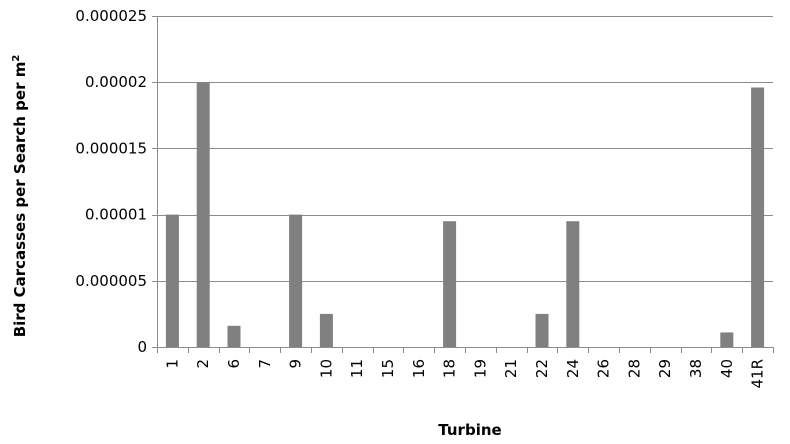  I want to click on y-tick-label: 0.00002, so click(116, 82).